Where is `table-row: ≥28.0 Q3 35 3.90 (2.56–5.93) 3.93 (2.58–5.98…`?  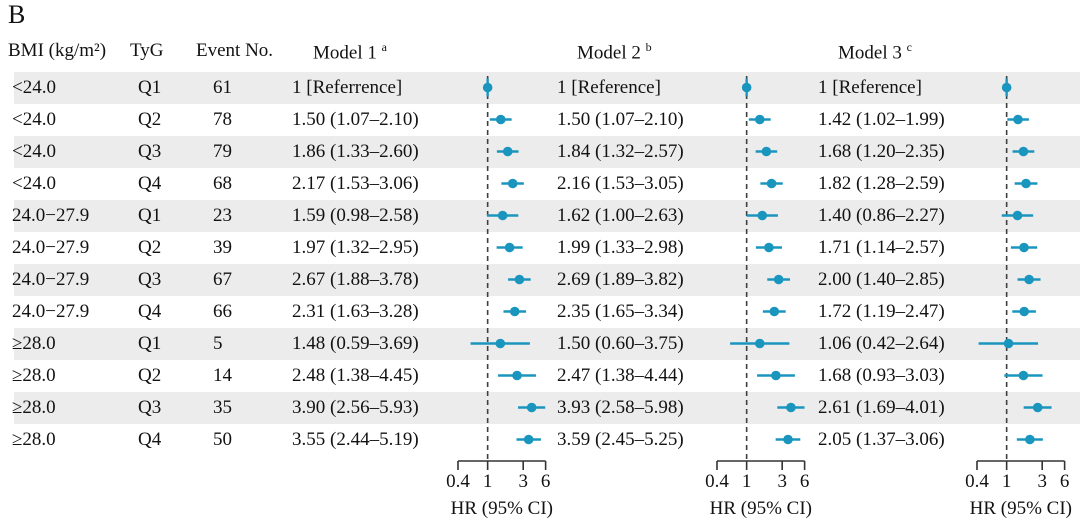 table-row: ≥28.0 Q3 35 3.90 (2.56–5.93) 3.93 (2.58–5.98… is located at coordinates (540, 407).